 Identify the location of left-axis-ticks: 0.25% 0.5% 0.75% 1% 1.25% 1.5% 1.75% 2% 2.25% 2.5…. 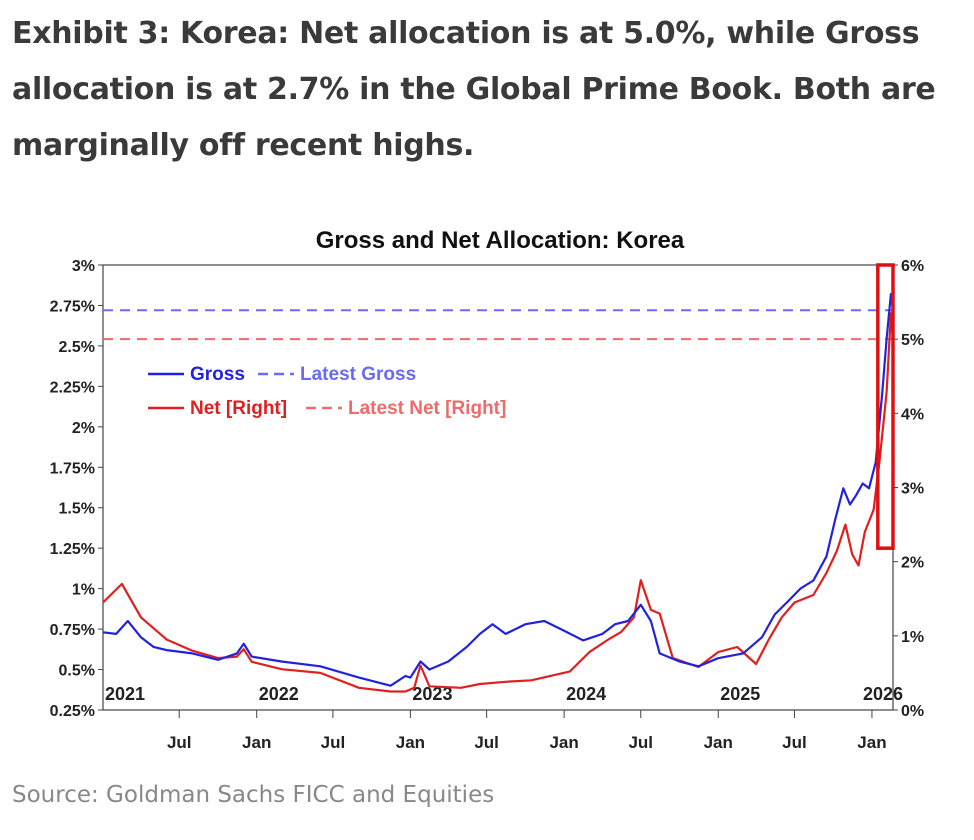
(76, 489).